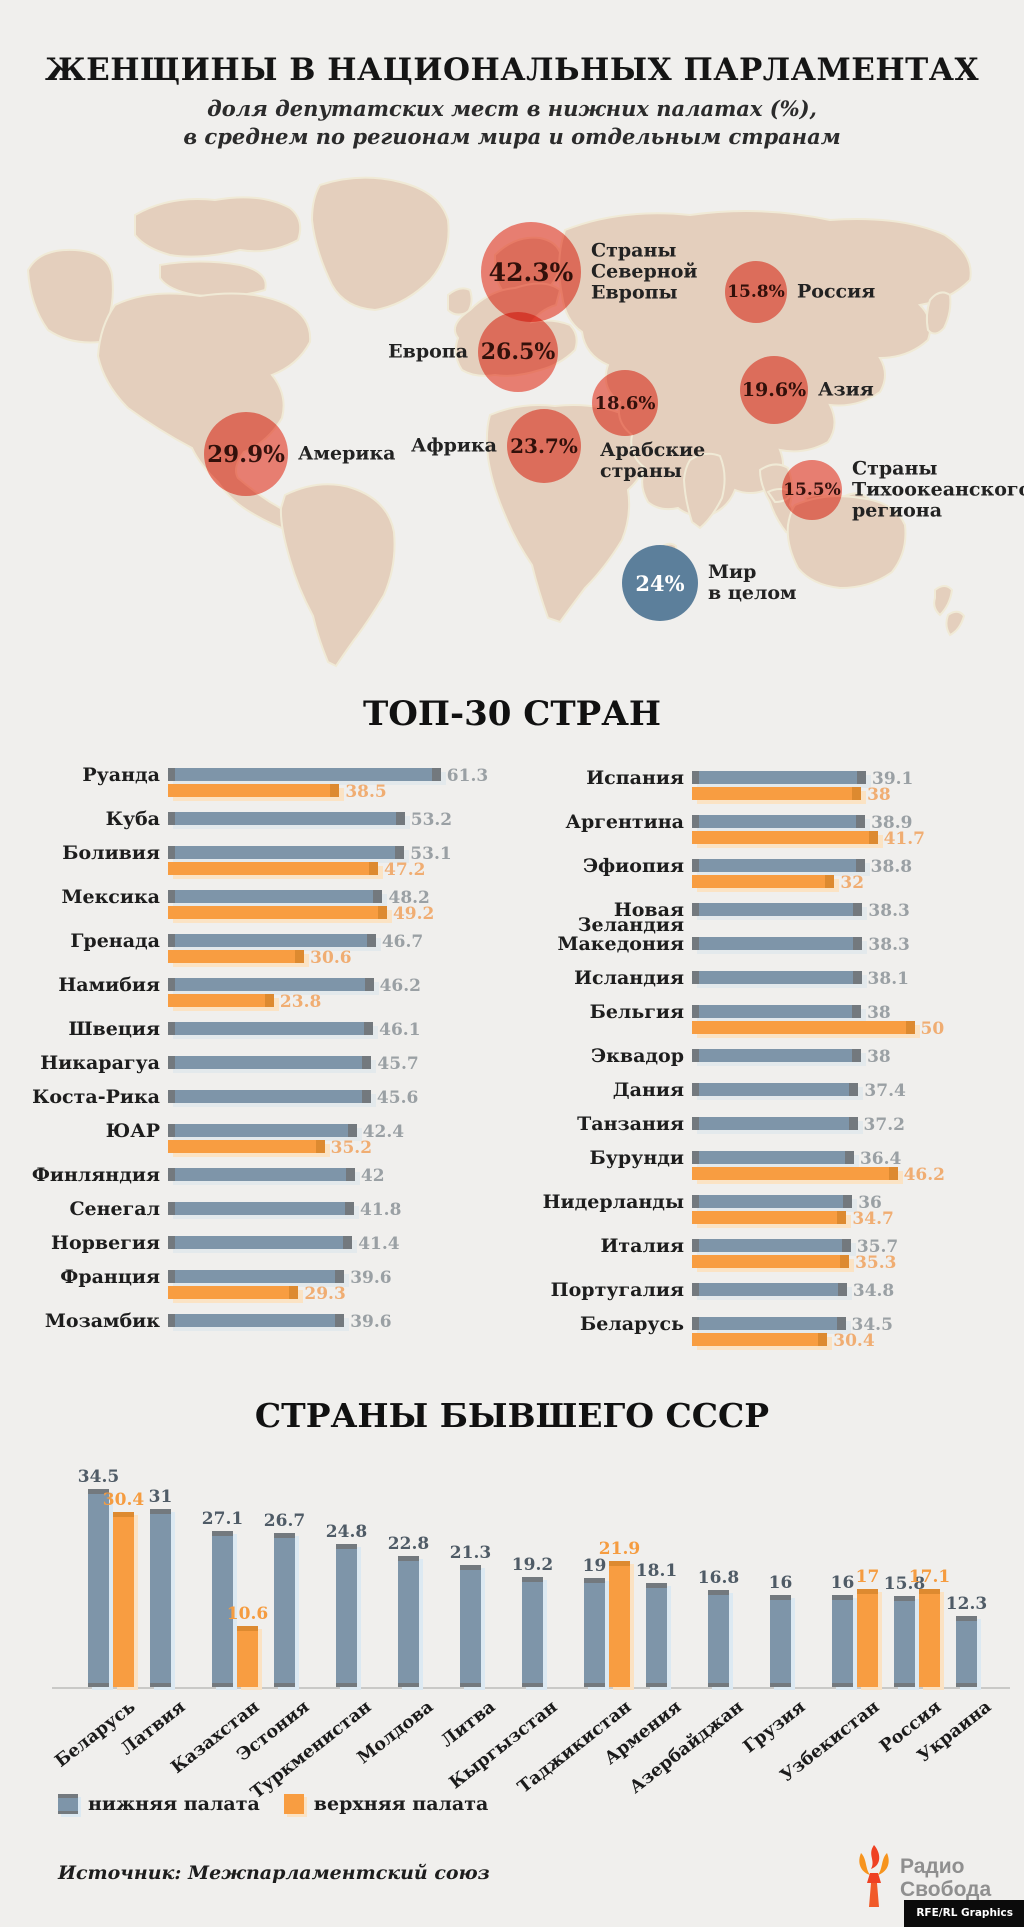 The height and width of the screenshot is (1927, 1024). I want to click on top30-row: Гренада 46.7 30.6, so click(257, 955).